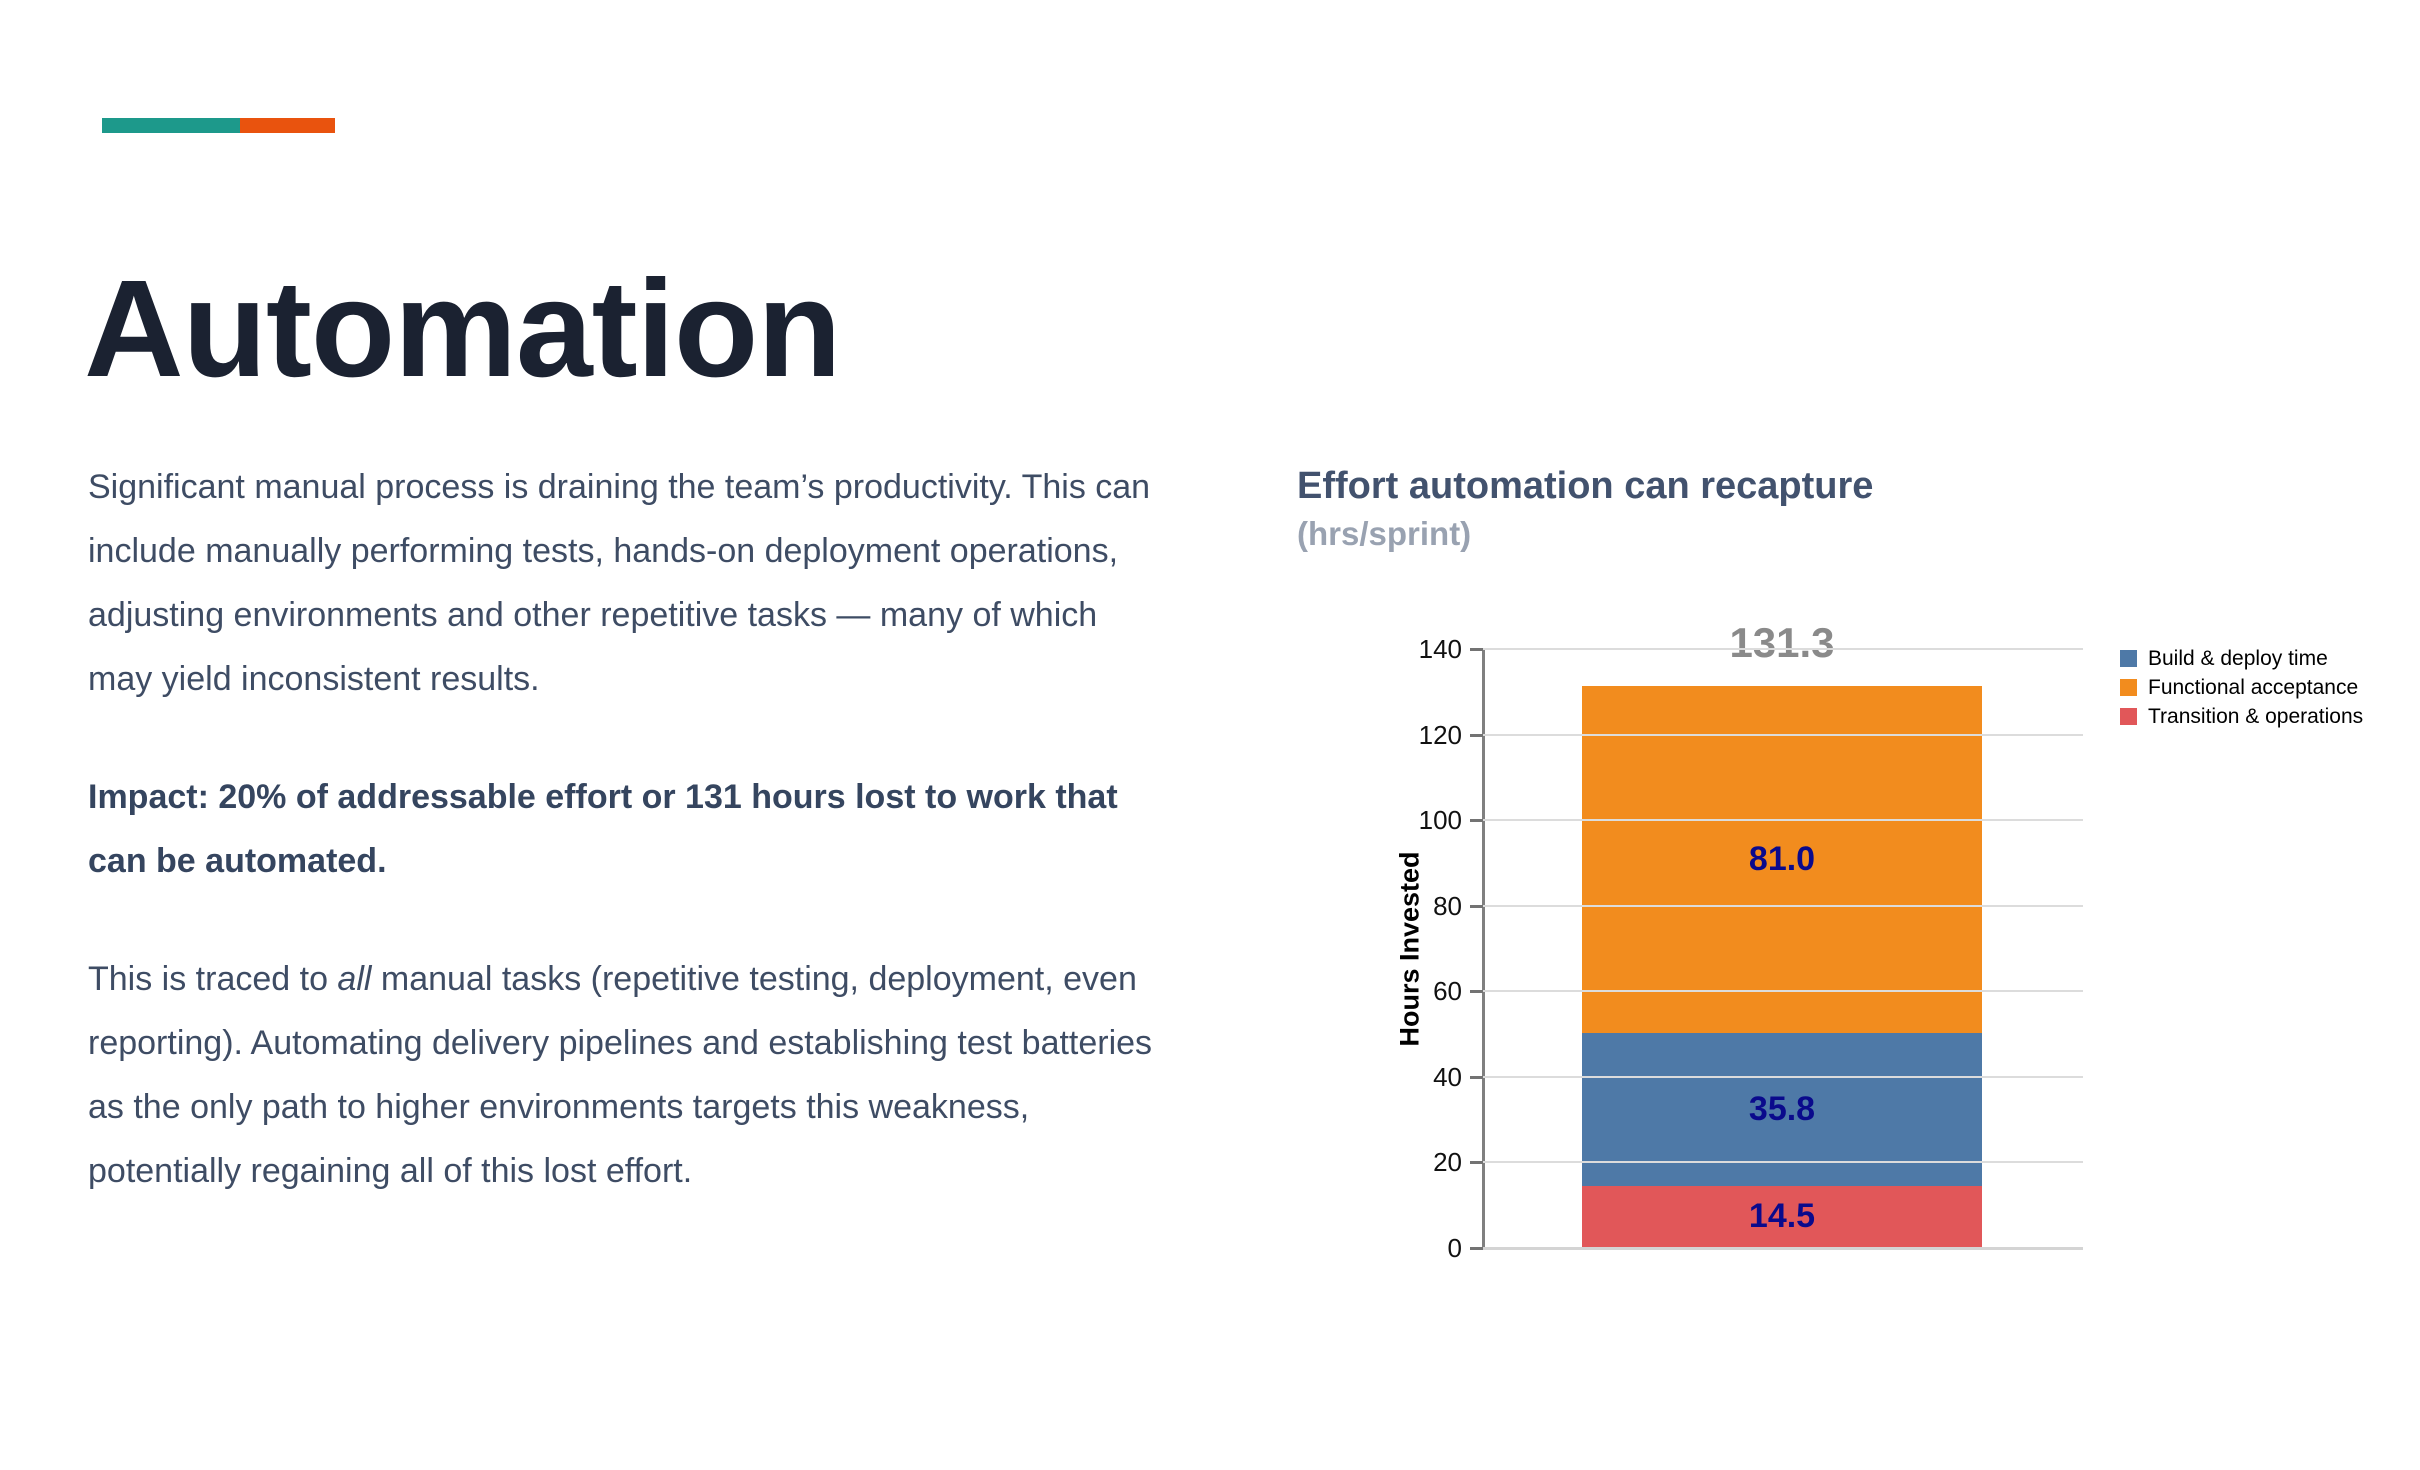 Image resolution: width=2420 pixels, height=1470 pixels. I want to click on legend-label: Build & deploy time, so click(2238, 658).